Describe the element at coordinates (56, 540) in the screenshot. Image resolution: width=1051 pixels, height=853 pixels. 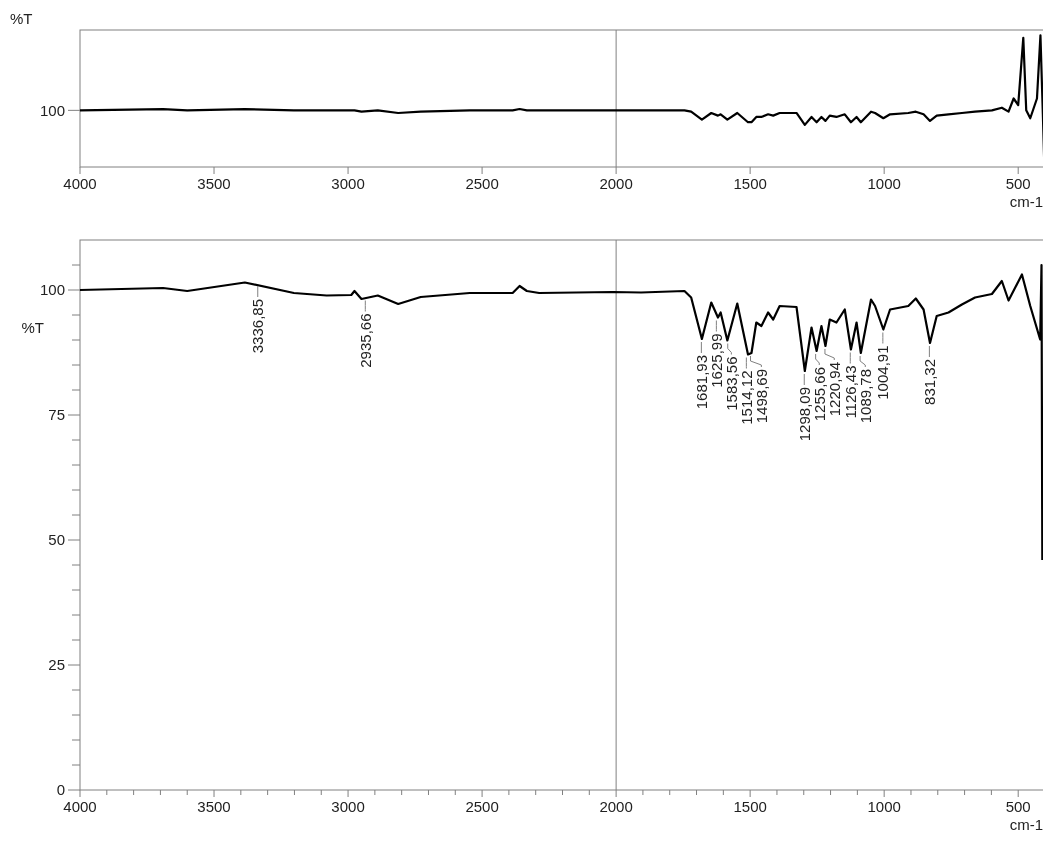
I see `y-tick-label: 50` at that location.